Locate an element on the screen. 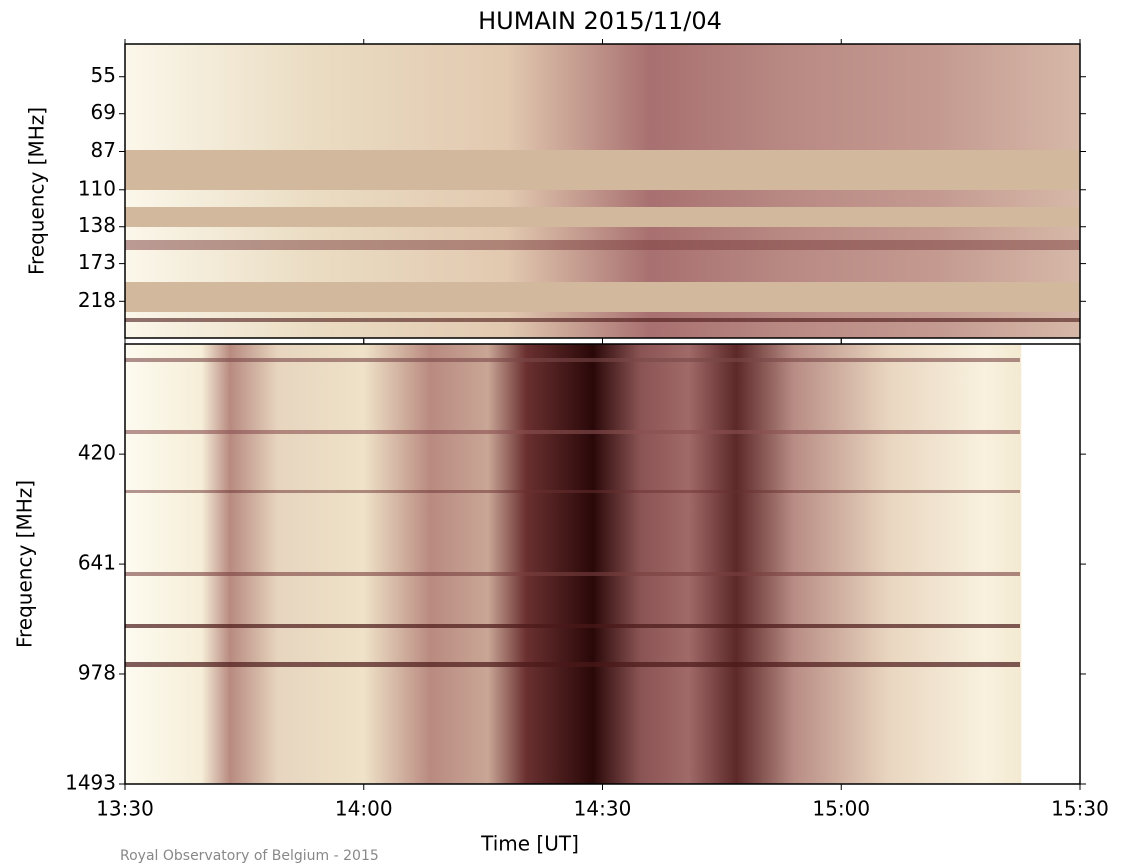  y-tick-label: 420 is located at coordinates (97, 453).